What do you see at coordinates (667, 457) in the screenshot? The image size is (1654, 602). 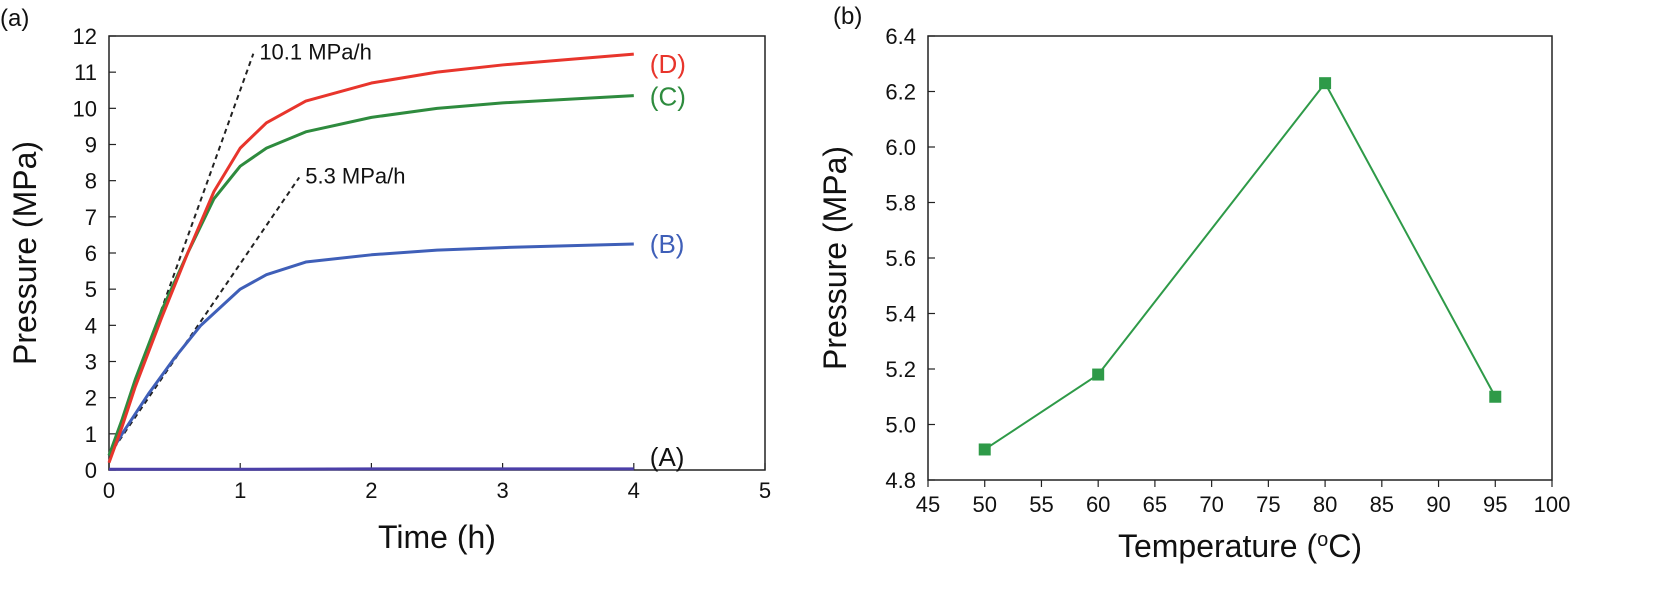 I see `series-label: (A)` at bounding box center [667, 457].